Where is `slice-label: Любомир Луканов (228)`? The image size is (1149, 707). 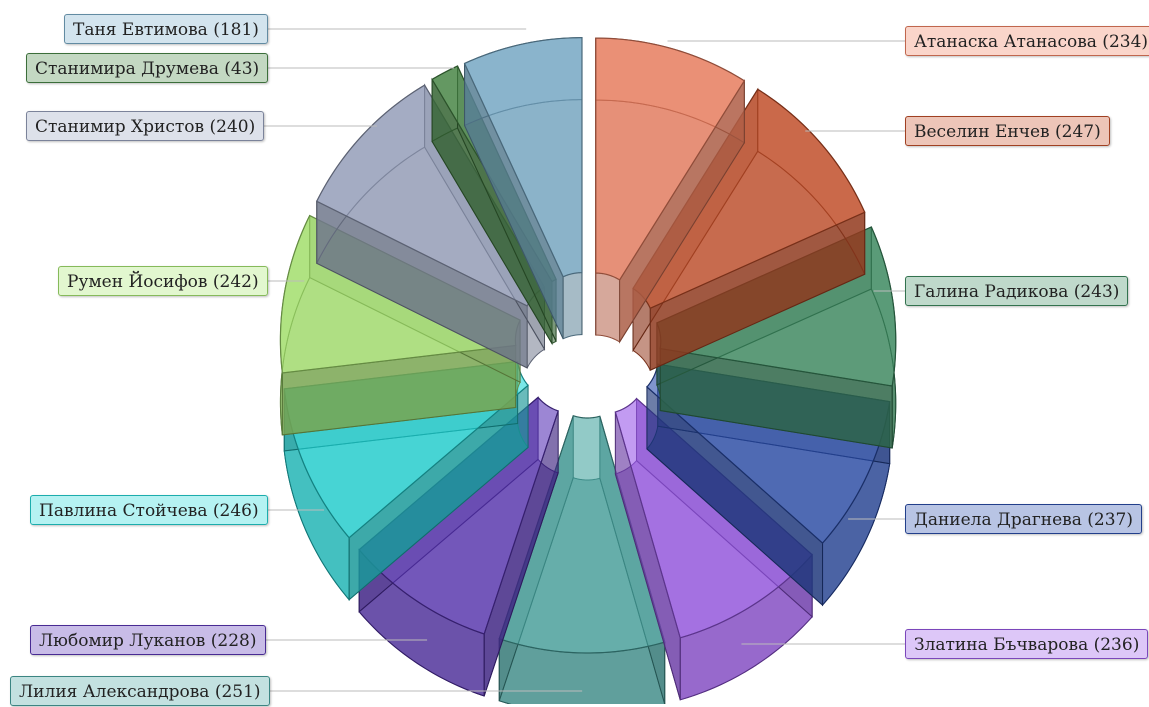 slice-label: Любомир Луканов (228) is located at coordinates (148, 640).